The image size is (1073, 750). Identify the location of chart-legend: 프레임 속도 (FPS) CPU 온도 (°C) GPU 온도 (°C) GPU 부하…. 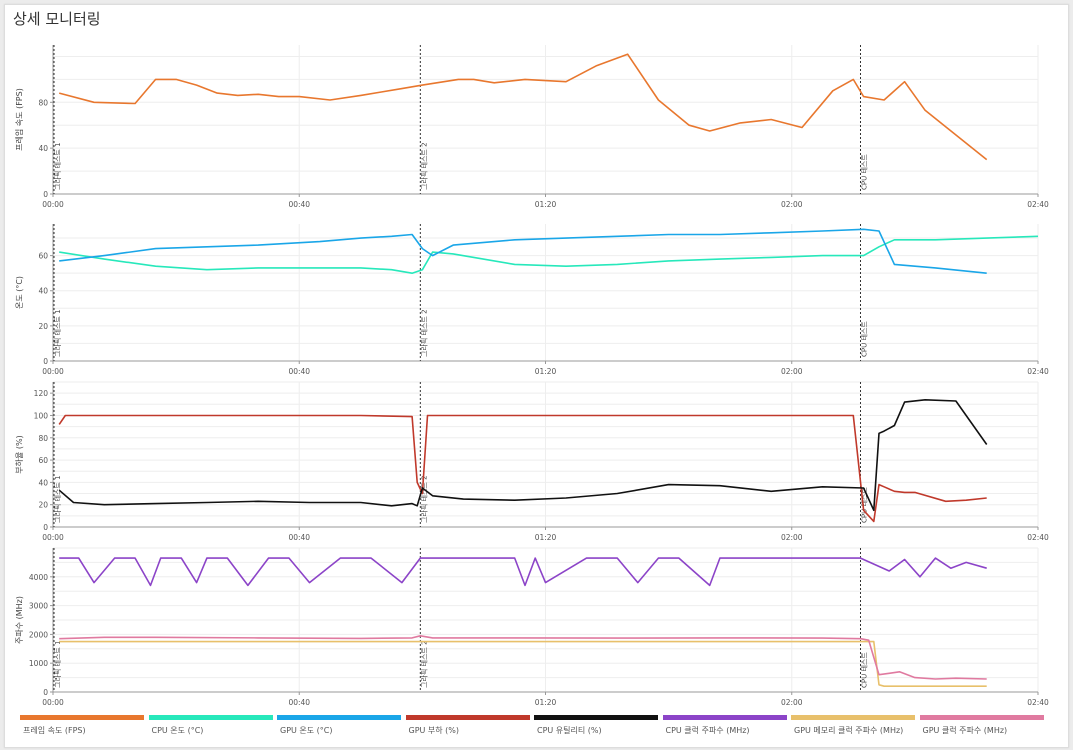
(535, 730).